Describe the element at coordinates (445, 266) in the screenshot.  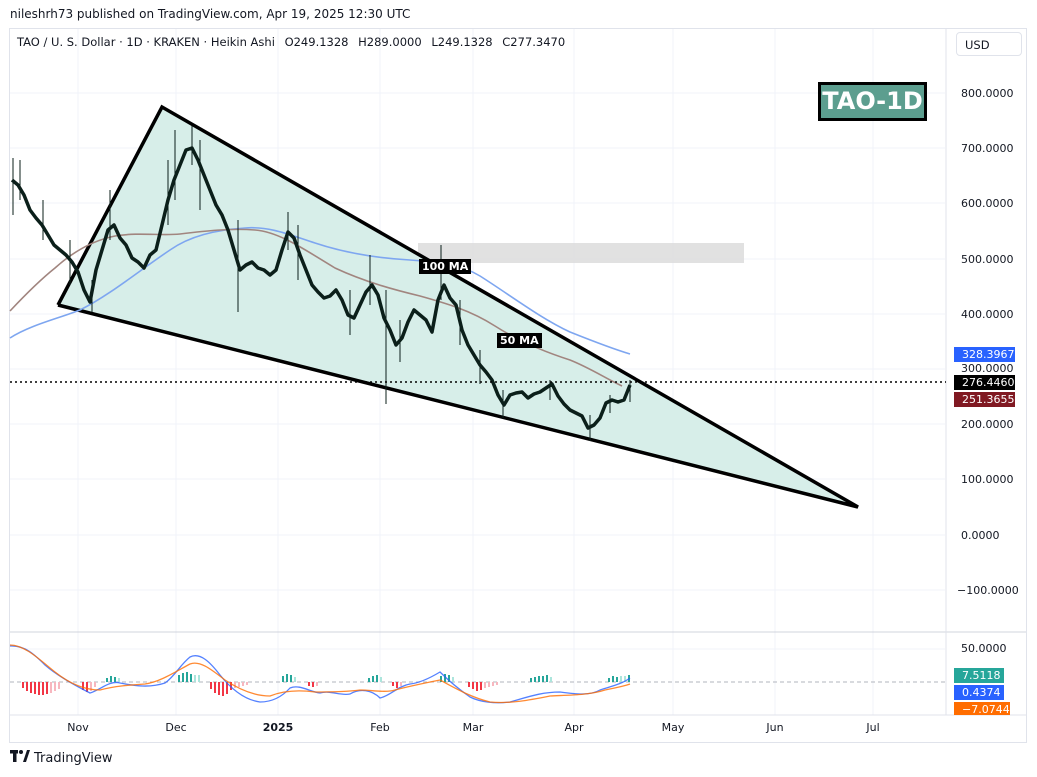
I see `ma100-label: 100 MA` at that location.